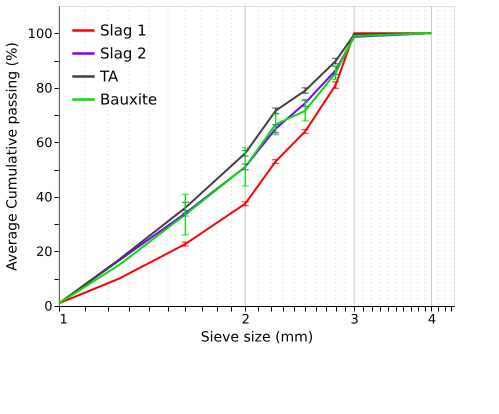 The width and height of the screenshot is (499, 414). Describe the element at coordinates (246, 320) in the screenshot. I see `x-tick-label: 2` at that location.